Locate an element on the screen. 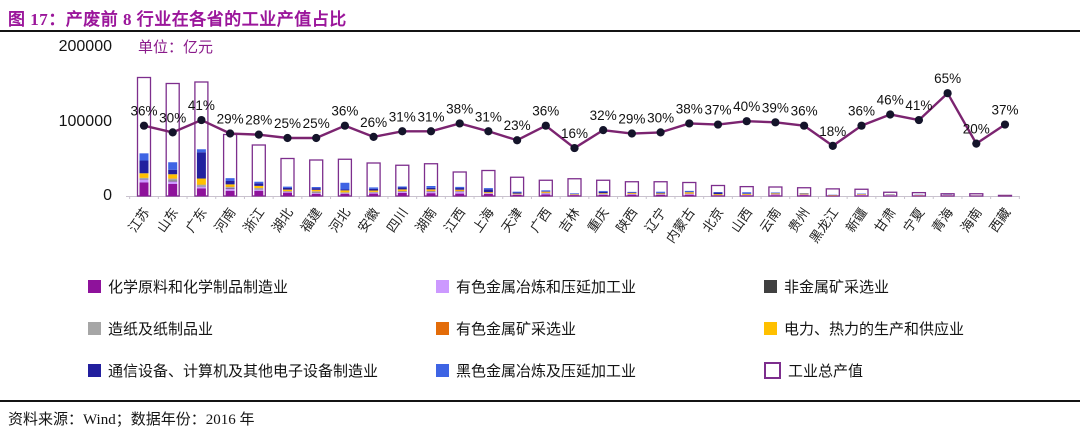 This screenshot has width=1080, height=431. x-axis-category-label: 黑龙江 is located at coordinates (824, 225).